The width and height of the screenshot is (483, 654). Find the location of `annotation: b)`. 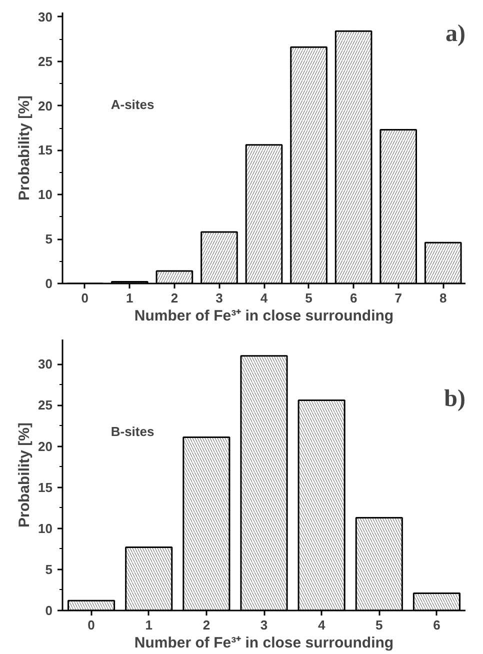

annotation: b) is located at coordinates (455, 399).